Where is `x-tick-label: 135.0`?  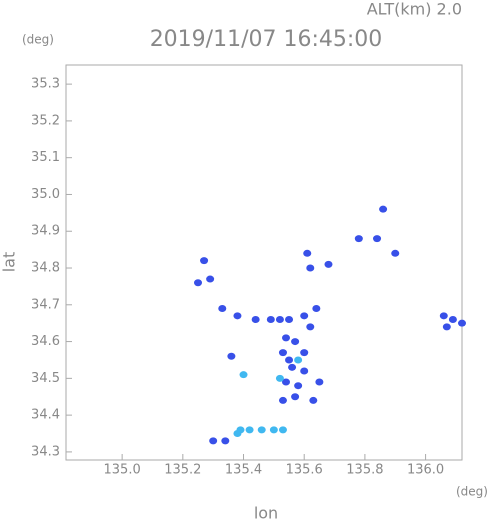
x-tick-label: 135.0 is located at coordinates (122, 470).